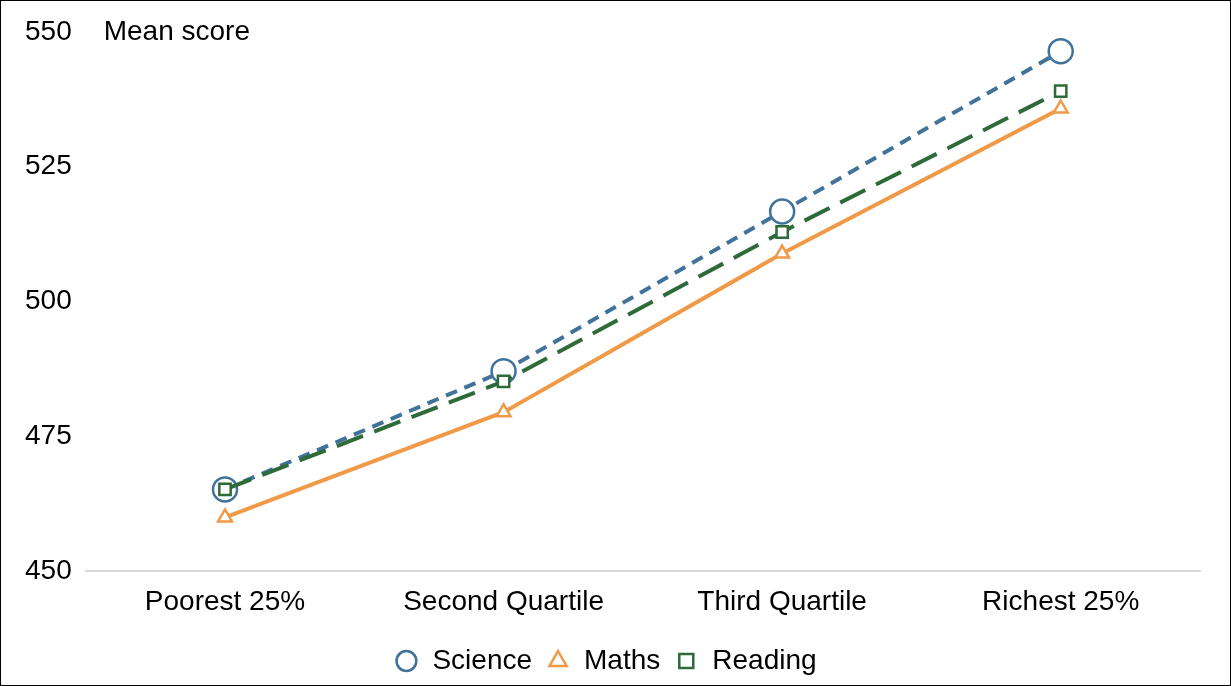 Image resolution: width=1231 pixels, height=686 pixels. What do you see at coordinates (782, 600) in the screenshot?
I see `x-tick-label: Third Quartile` at bounding box center [782, 600].